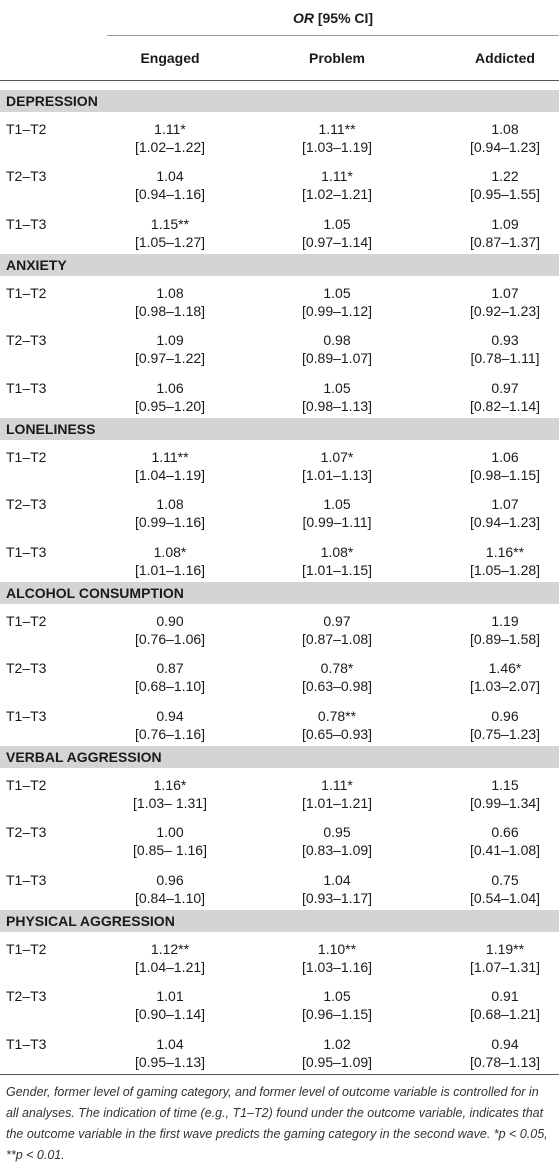 The height and width of the screenshot is (1176, 559). What do you see at coordinates (303, 18) in the screenshot?
I see `title-italic: OR` at bounding box center [303, 18].